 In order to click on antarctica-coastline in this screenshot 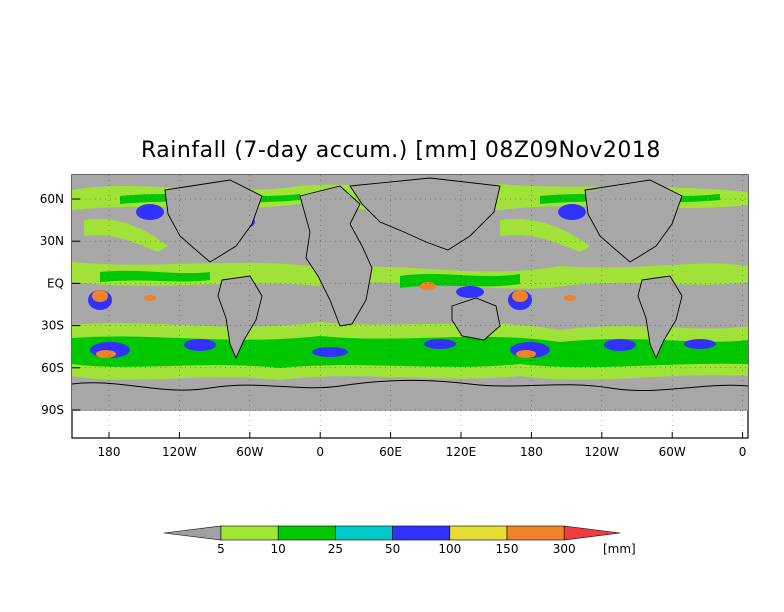, I will do `click(410, 385)`.